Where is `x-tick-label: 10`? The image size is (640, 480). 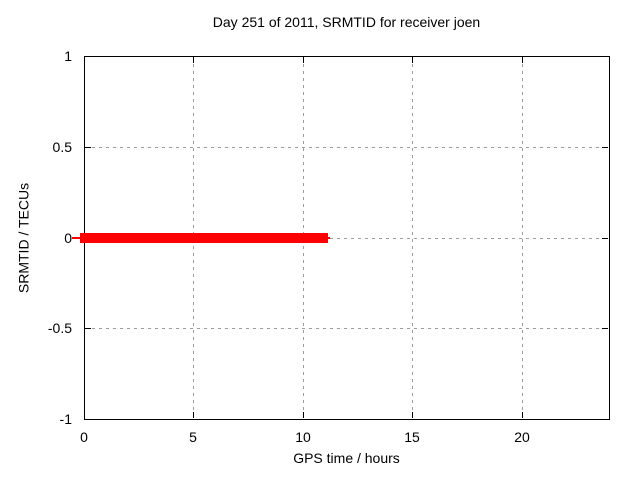 x-tick-label: 10 is located at coordinates (303, 437).